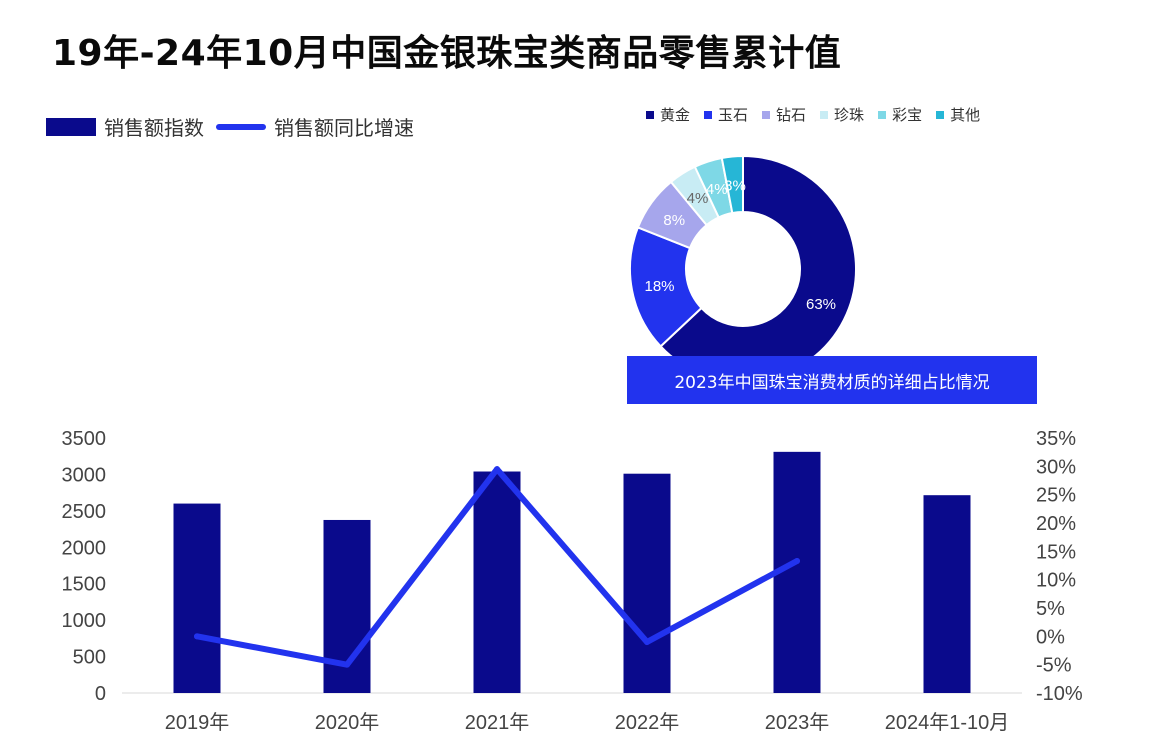 The width and height of the screenshot is (1171, 756). I want to click on donut-slice-label: 63%, so click(821, 304).